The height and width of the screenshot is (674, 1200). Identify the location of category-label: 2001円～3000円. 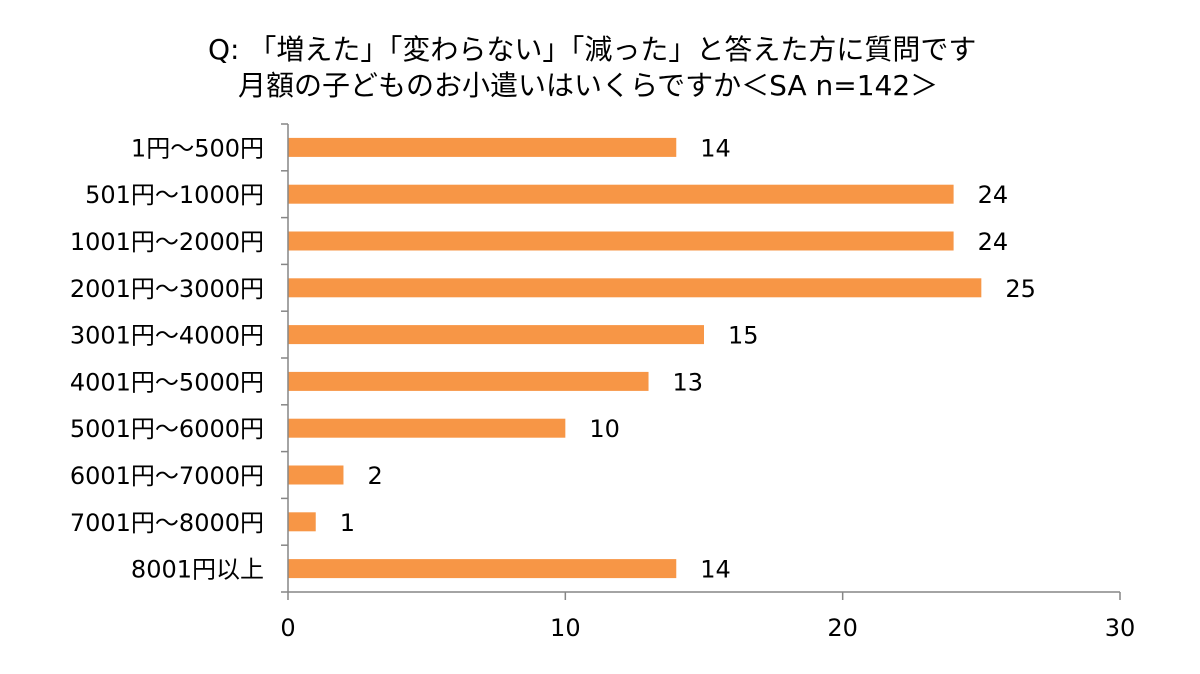
(167, 289).